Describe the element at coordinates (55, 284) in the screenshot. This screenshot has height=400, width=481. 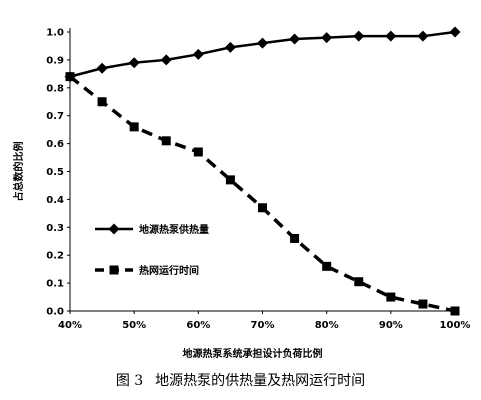
I see `y-tick-label: 0.1` at that location.